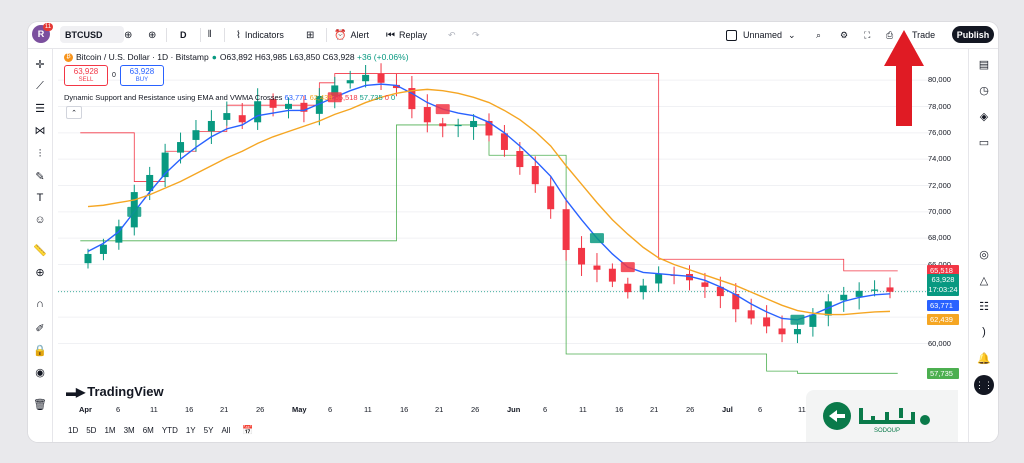 The height and width of the screenshot is (463, 1024). I want to click on fib-tools-icon: ⫶, so click(40, 153).